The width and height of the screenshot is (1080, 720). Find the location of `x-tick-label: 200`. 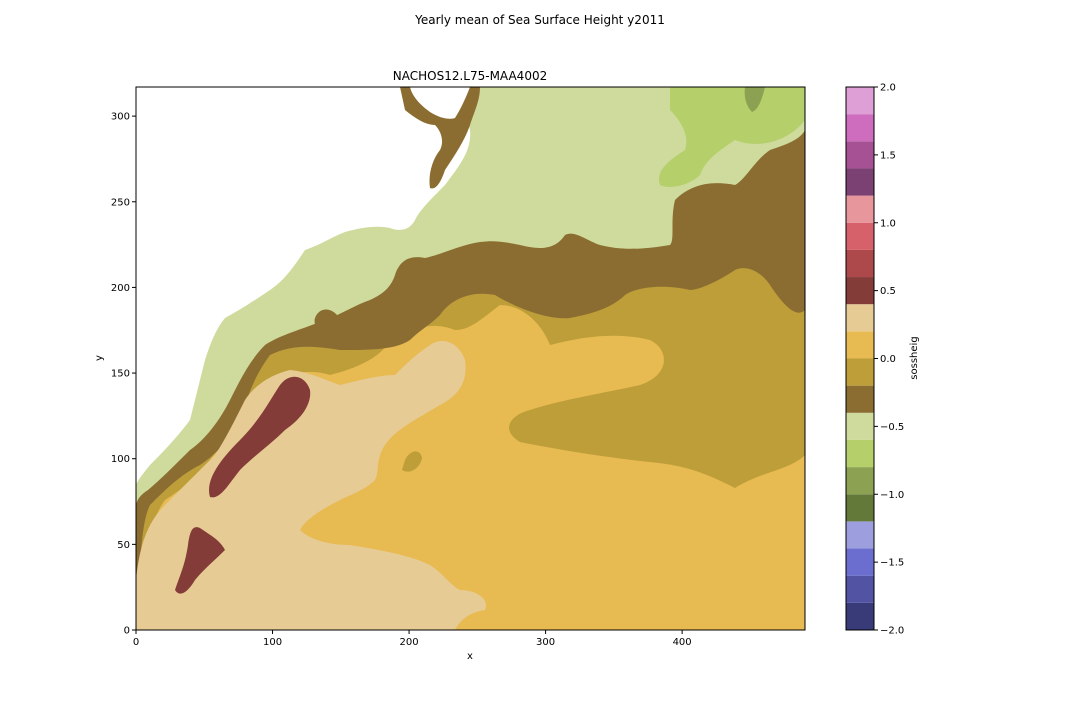

x-tick-label: 200 is located at coordinates (409, 642).